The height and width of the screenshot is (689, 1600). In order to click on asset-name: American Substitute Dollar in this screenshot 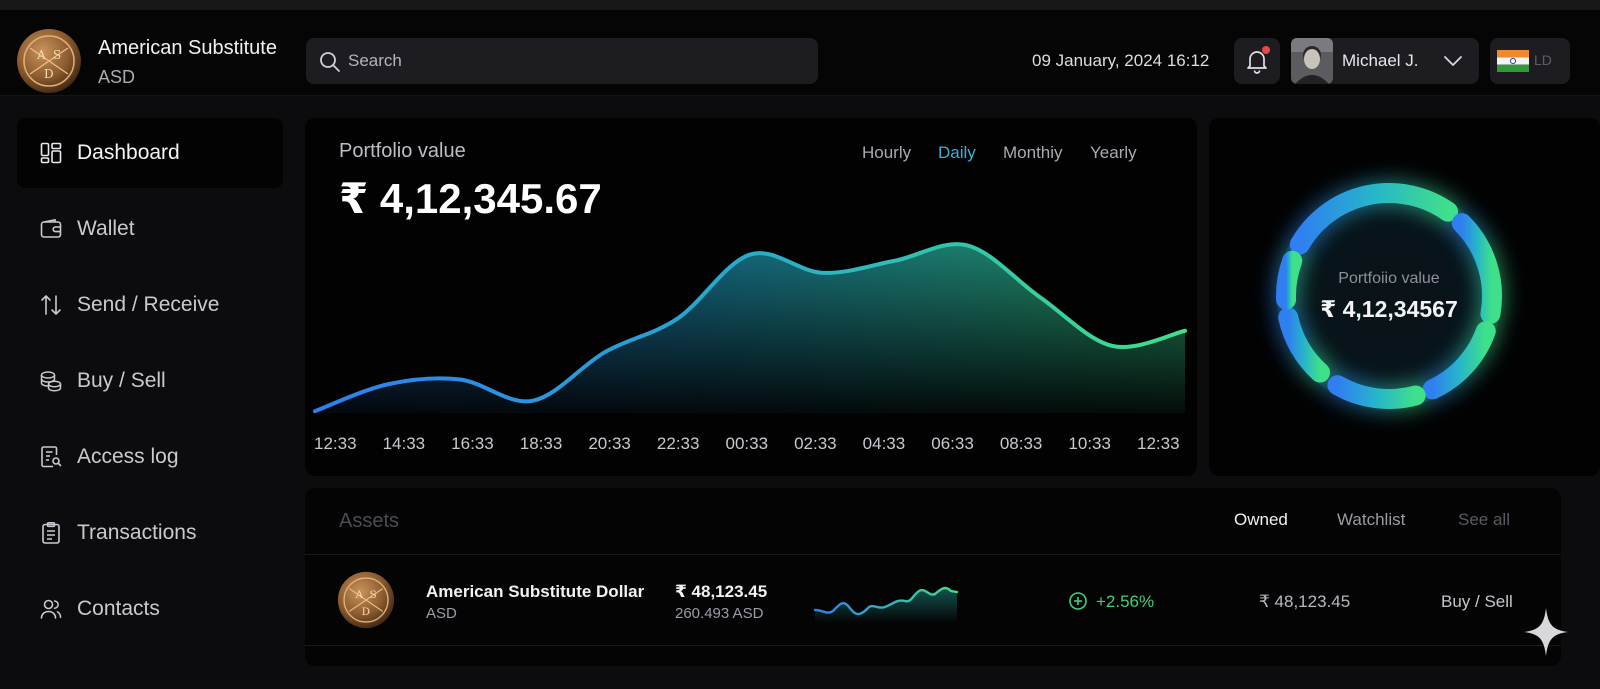, I will do `click(535, 591)`.